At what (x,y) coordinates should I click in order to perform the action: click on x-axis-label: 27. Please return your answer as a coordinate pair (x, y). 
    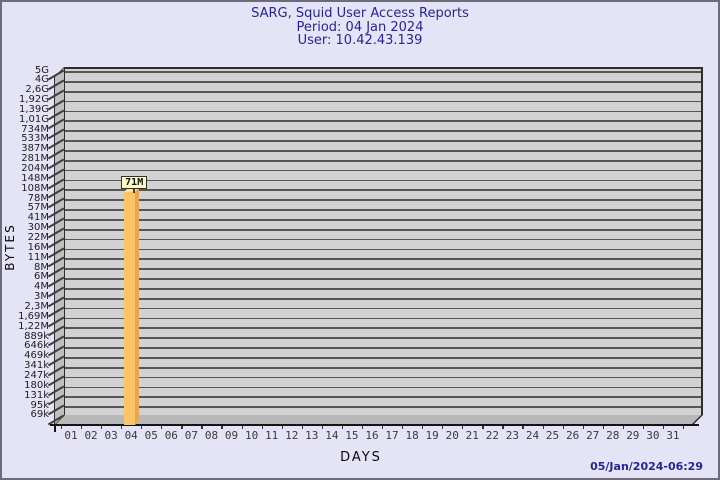
    Looking at the image, I should click on (593, 435).